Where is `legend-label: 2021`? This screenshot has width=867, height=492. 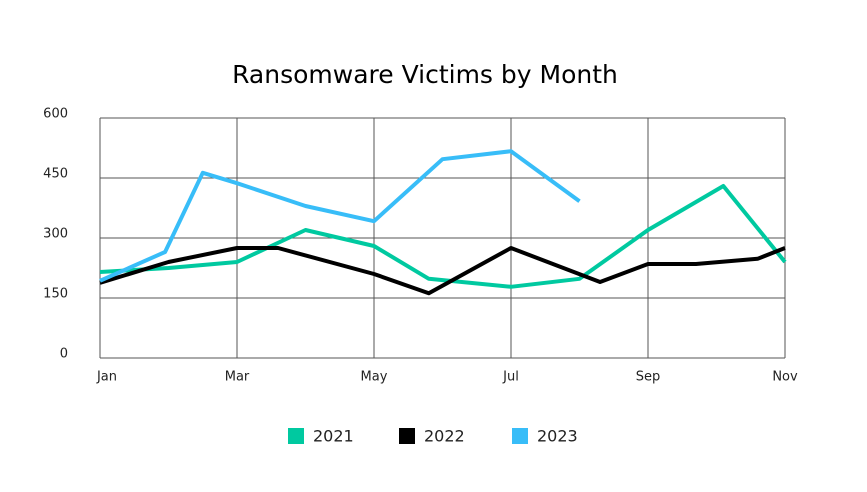 legend-label: 2021 is located at coordinates (333, 436).